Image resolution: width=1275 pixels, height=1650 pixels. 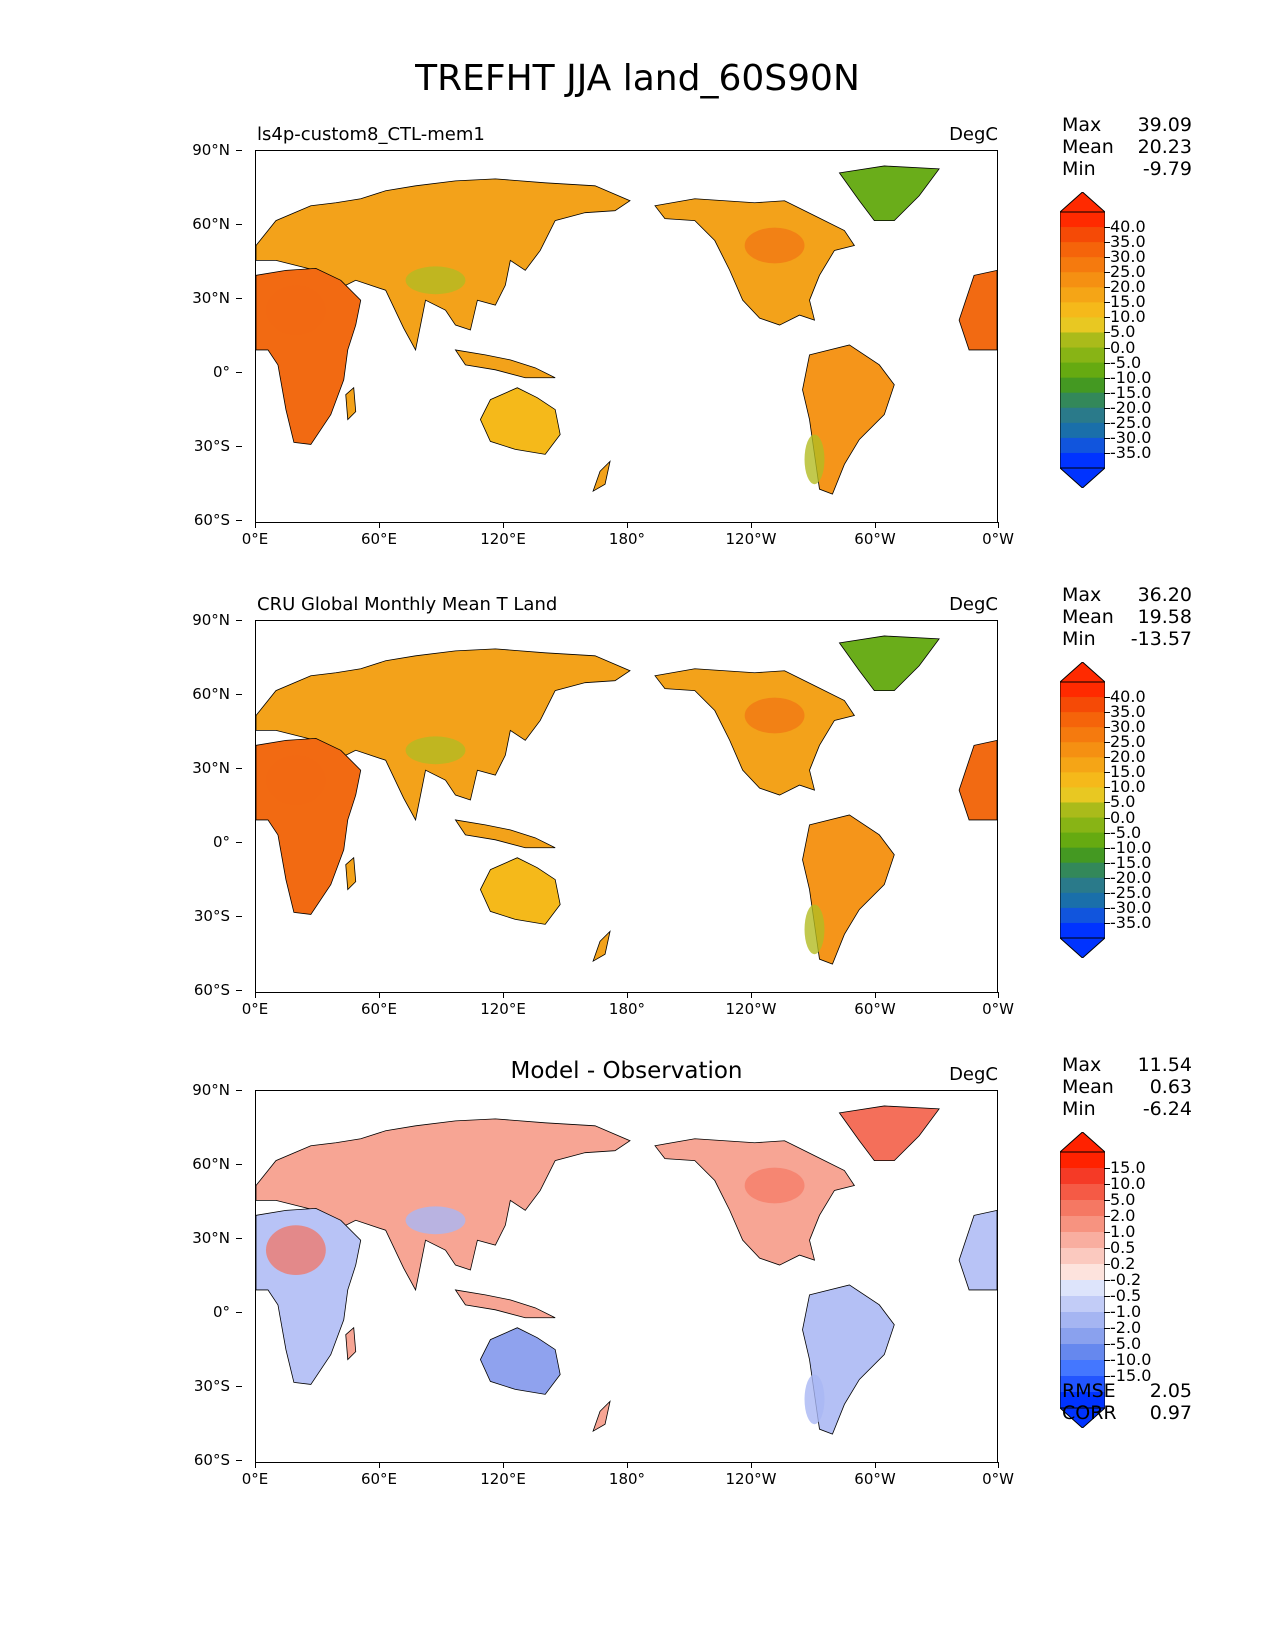 I want to click on map-frame, so click(x=626, y=1276).